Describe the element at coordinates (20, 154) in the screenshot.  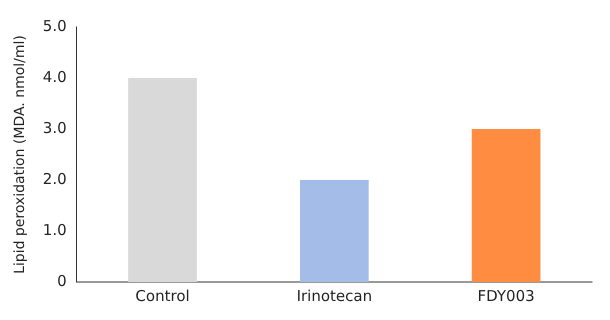
I see `y-axis-title: Lipid peroxidation (MDA. nmol/ml)` at that location.